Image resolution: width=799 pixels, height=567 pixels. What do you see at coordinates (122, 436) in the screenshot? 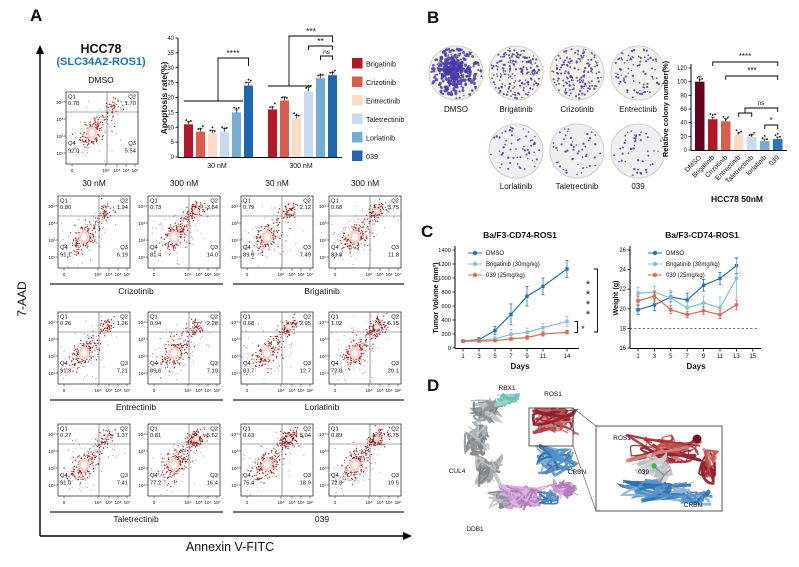
I see `svg-text: 1.37` at bounding box center [122, 436].